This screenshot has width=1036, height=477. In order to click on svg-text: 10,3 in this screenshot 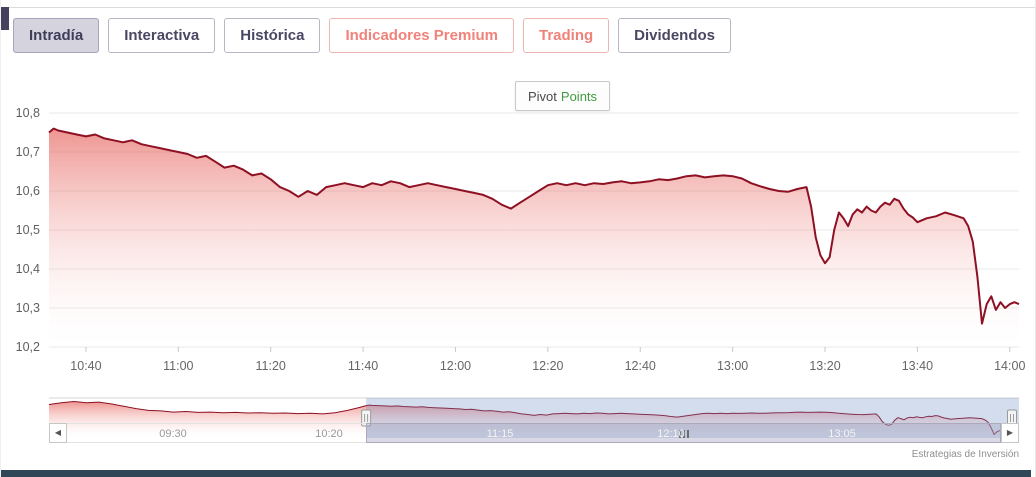, I will do `click(28, 308)`.